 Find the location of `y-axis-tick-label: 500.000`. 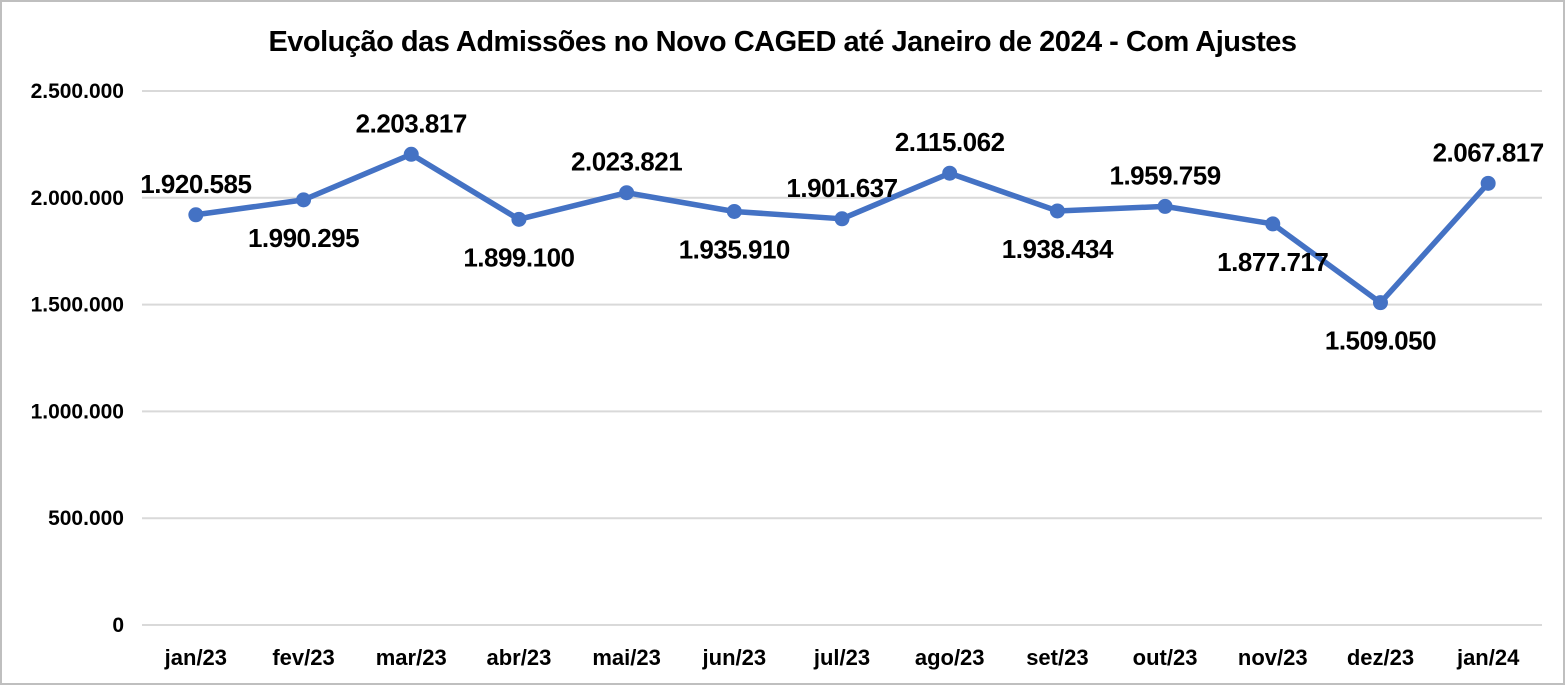

y-axis-tick-label: 500.000 is located at coordinates (86, 518).